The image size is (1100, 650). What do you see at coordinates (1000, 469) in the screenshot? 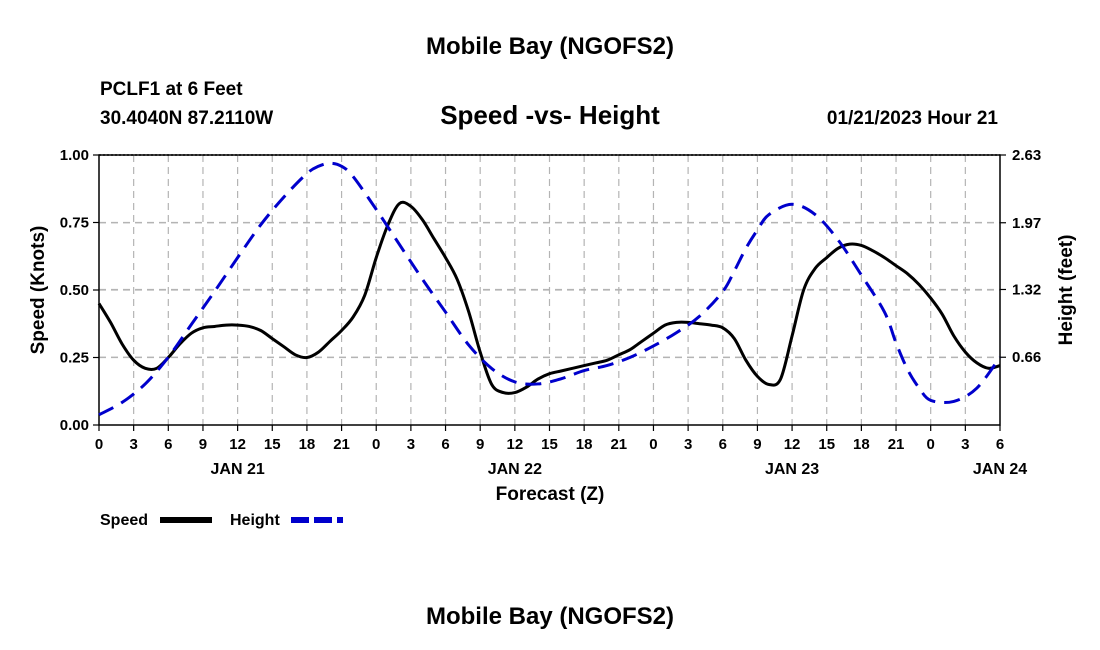
I see `x-date-label: JAN 24` at bounding box center [1000, 469].